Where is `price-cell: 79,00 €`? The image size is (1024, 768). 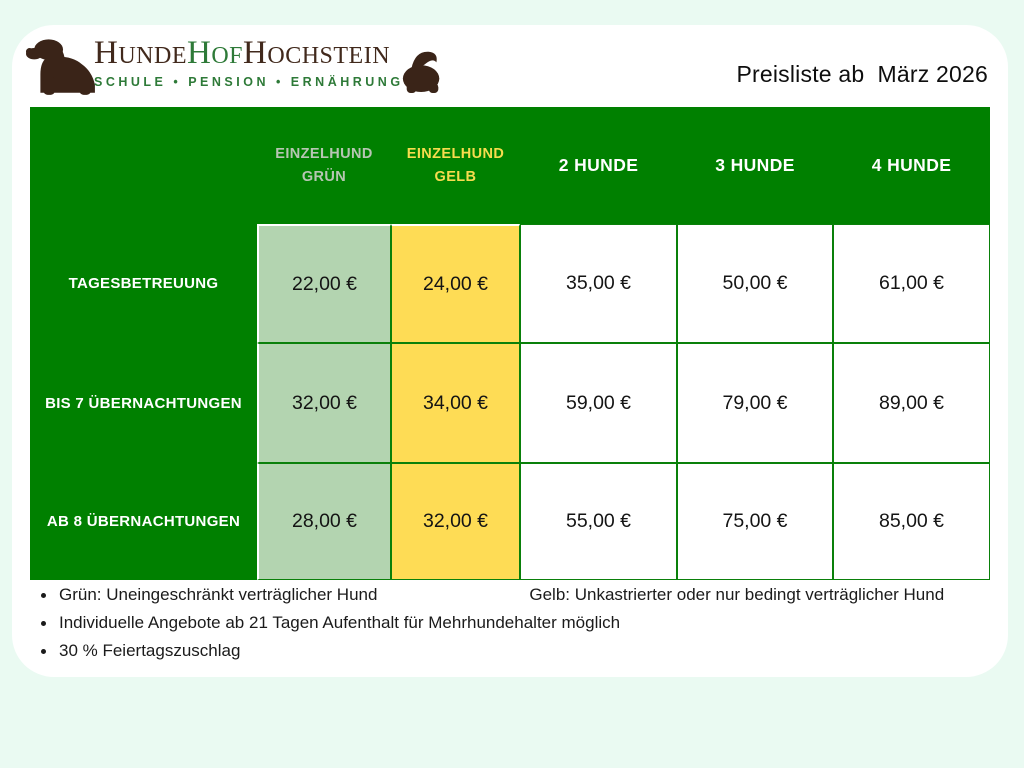 price-cell: 79,00 € is located at coordinates (755, 403).